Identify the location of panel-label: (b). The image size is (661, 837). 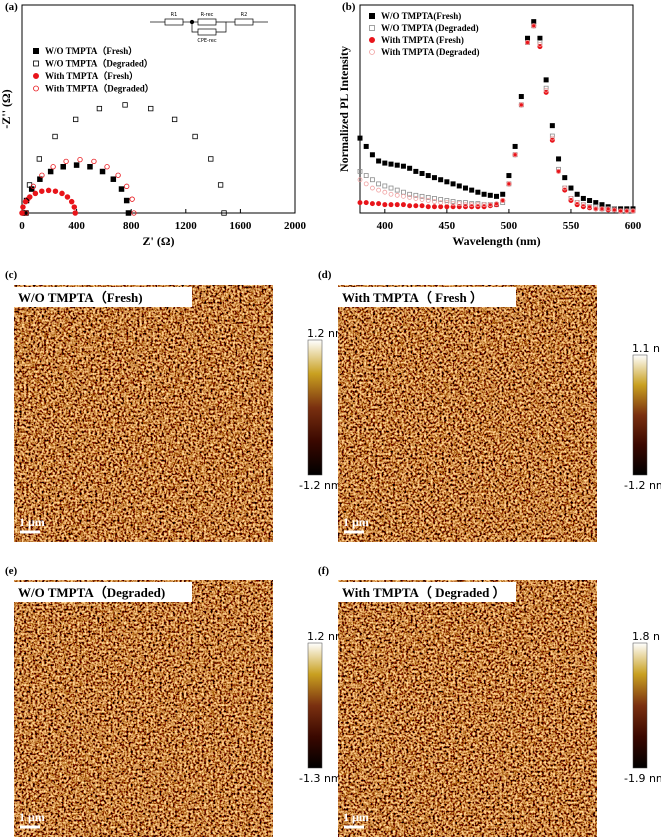
(349, 7).